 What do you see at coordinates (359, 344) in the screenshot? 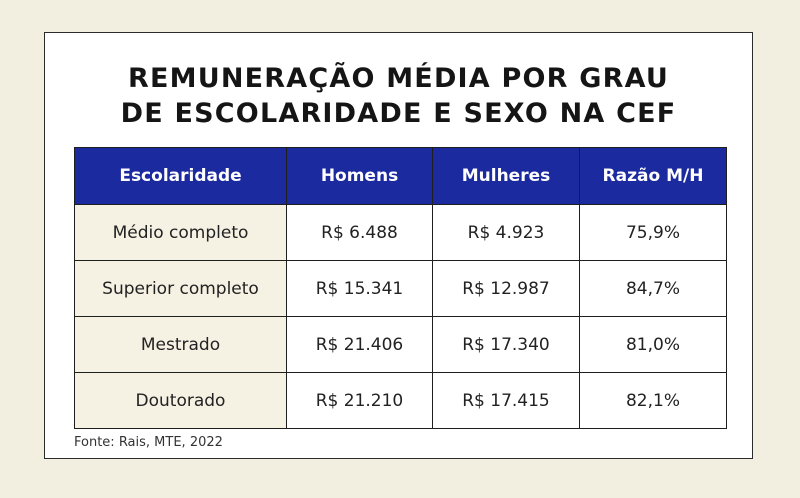
I see `cell-homens: R$ 21.406` at bounding box center [359, 344].